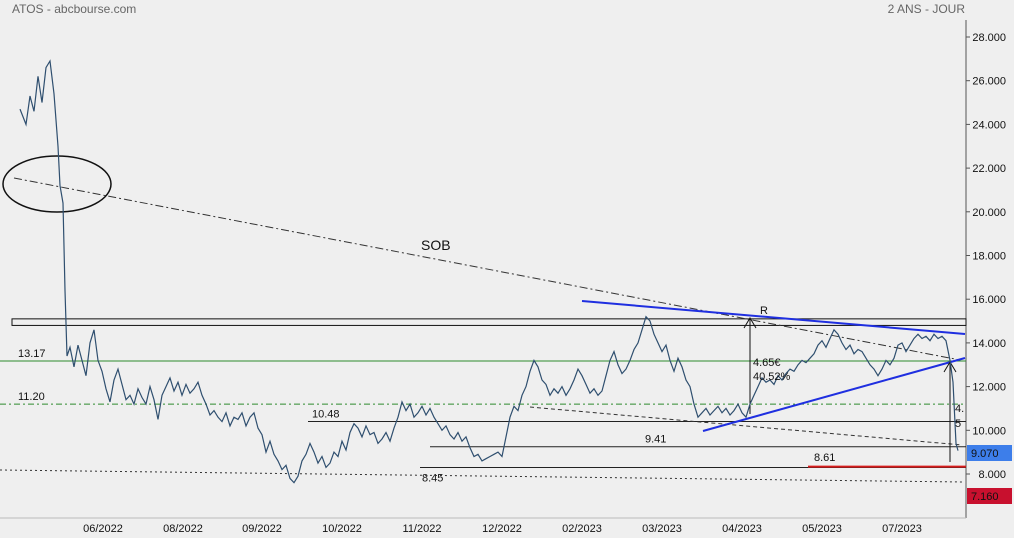 The height and width of the screenshot is (538, 1014). Describe the element at coordinates (742, 529) in the screenshot. I see `x-tick-label: 04/2023` at that location.